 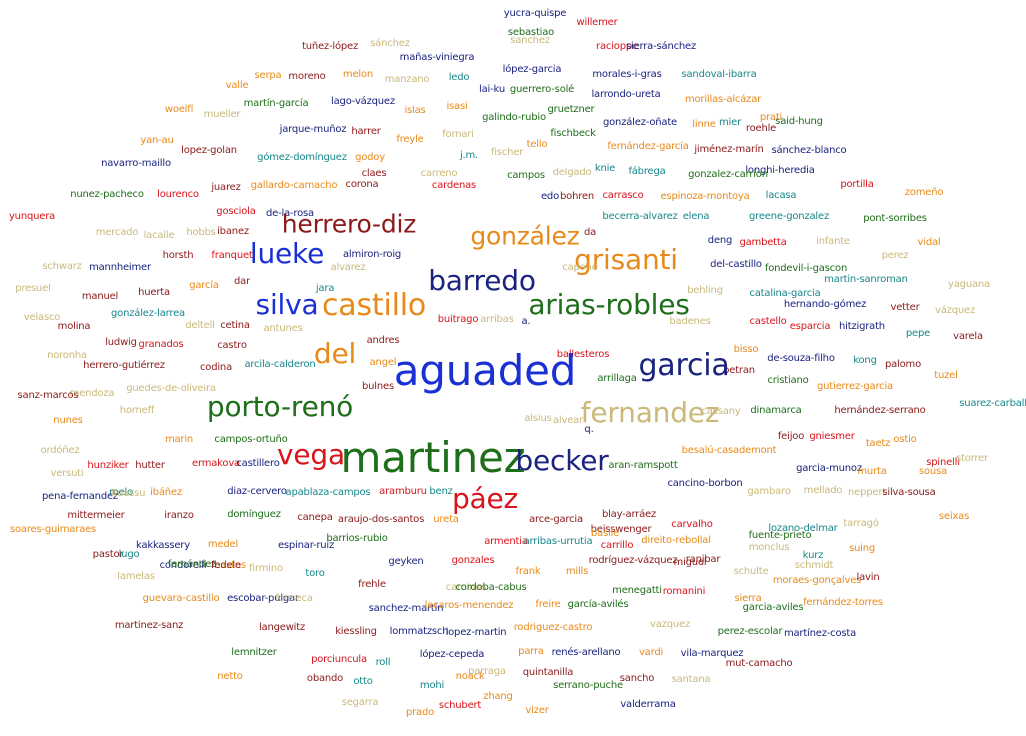 I want to click on word-187: hutter, so click(x=150, y=465).